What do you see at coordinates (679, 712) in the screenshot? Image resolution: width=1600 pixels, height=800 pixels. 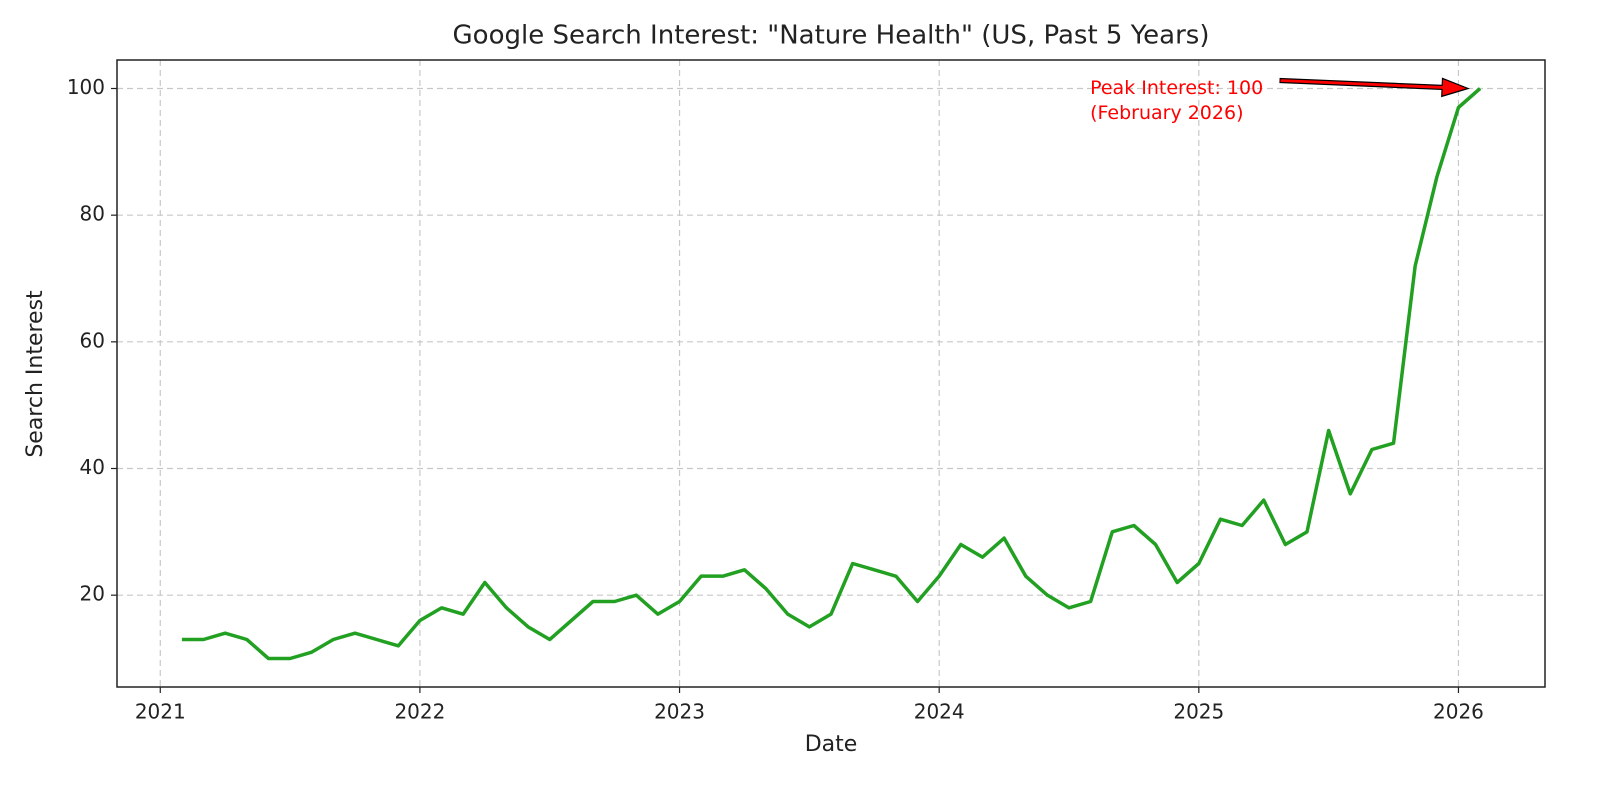 I see `x-tick-label: 2023` at bounding box center [679, 712].